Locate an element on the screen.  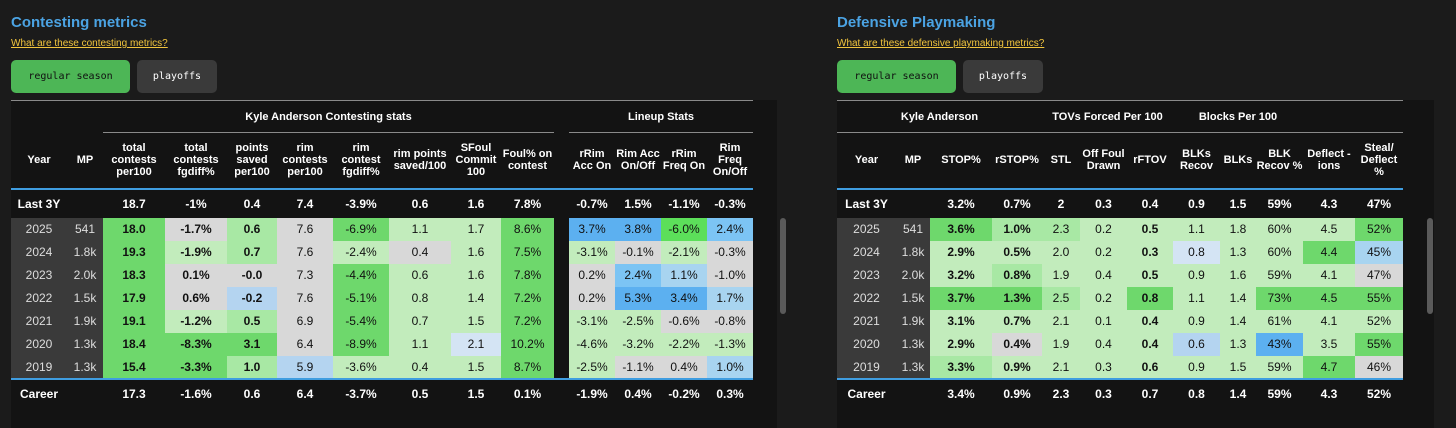
stat-cell: -0.3% is located at coordinates (730, 202).